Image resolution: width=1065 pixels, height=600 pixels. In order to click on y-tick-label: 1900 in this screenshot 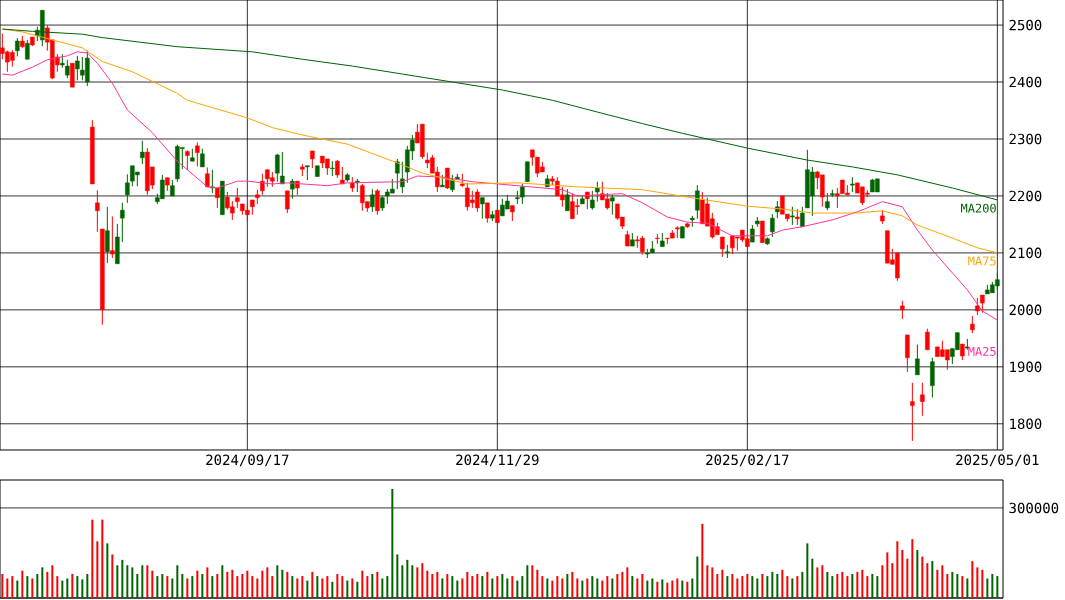, I will do `click(1026, 367)`.